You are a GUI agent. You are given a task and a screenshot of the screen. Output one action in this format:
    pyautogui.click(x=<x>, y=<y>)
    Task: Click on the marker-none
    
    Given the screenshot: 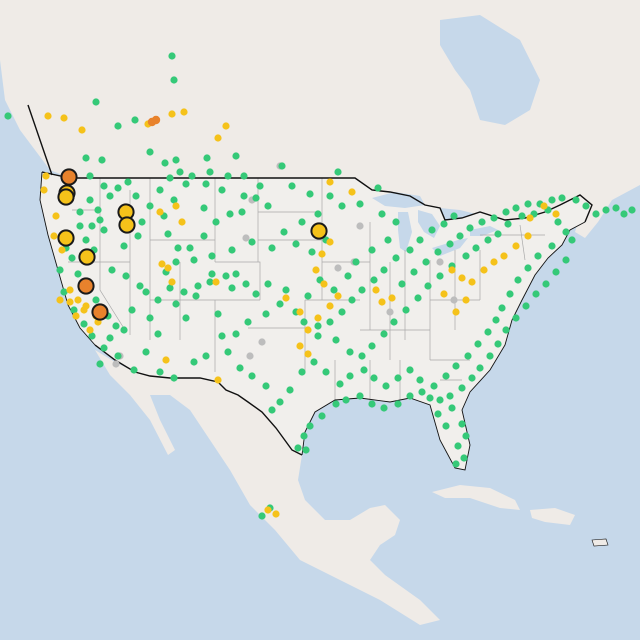 What is the action you would take?
    pyautogui.click(x=246, y=238)
    